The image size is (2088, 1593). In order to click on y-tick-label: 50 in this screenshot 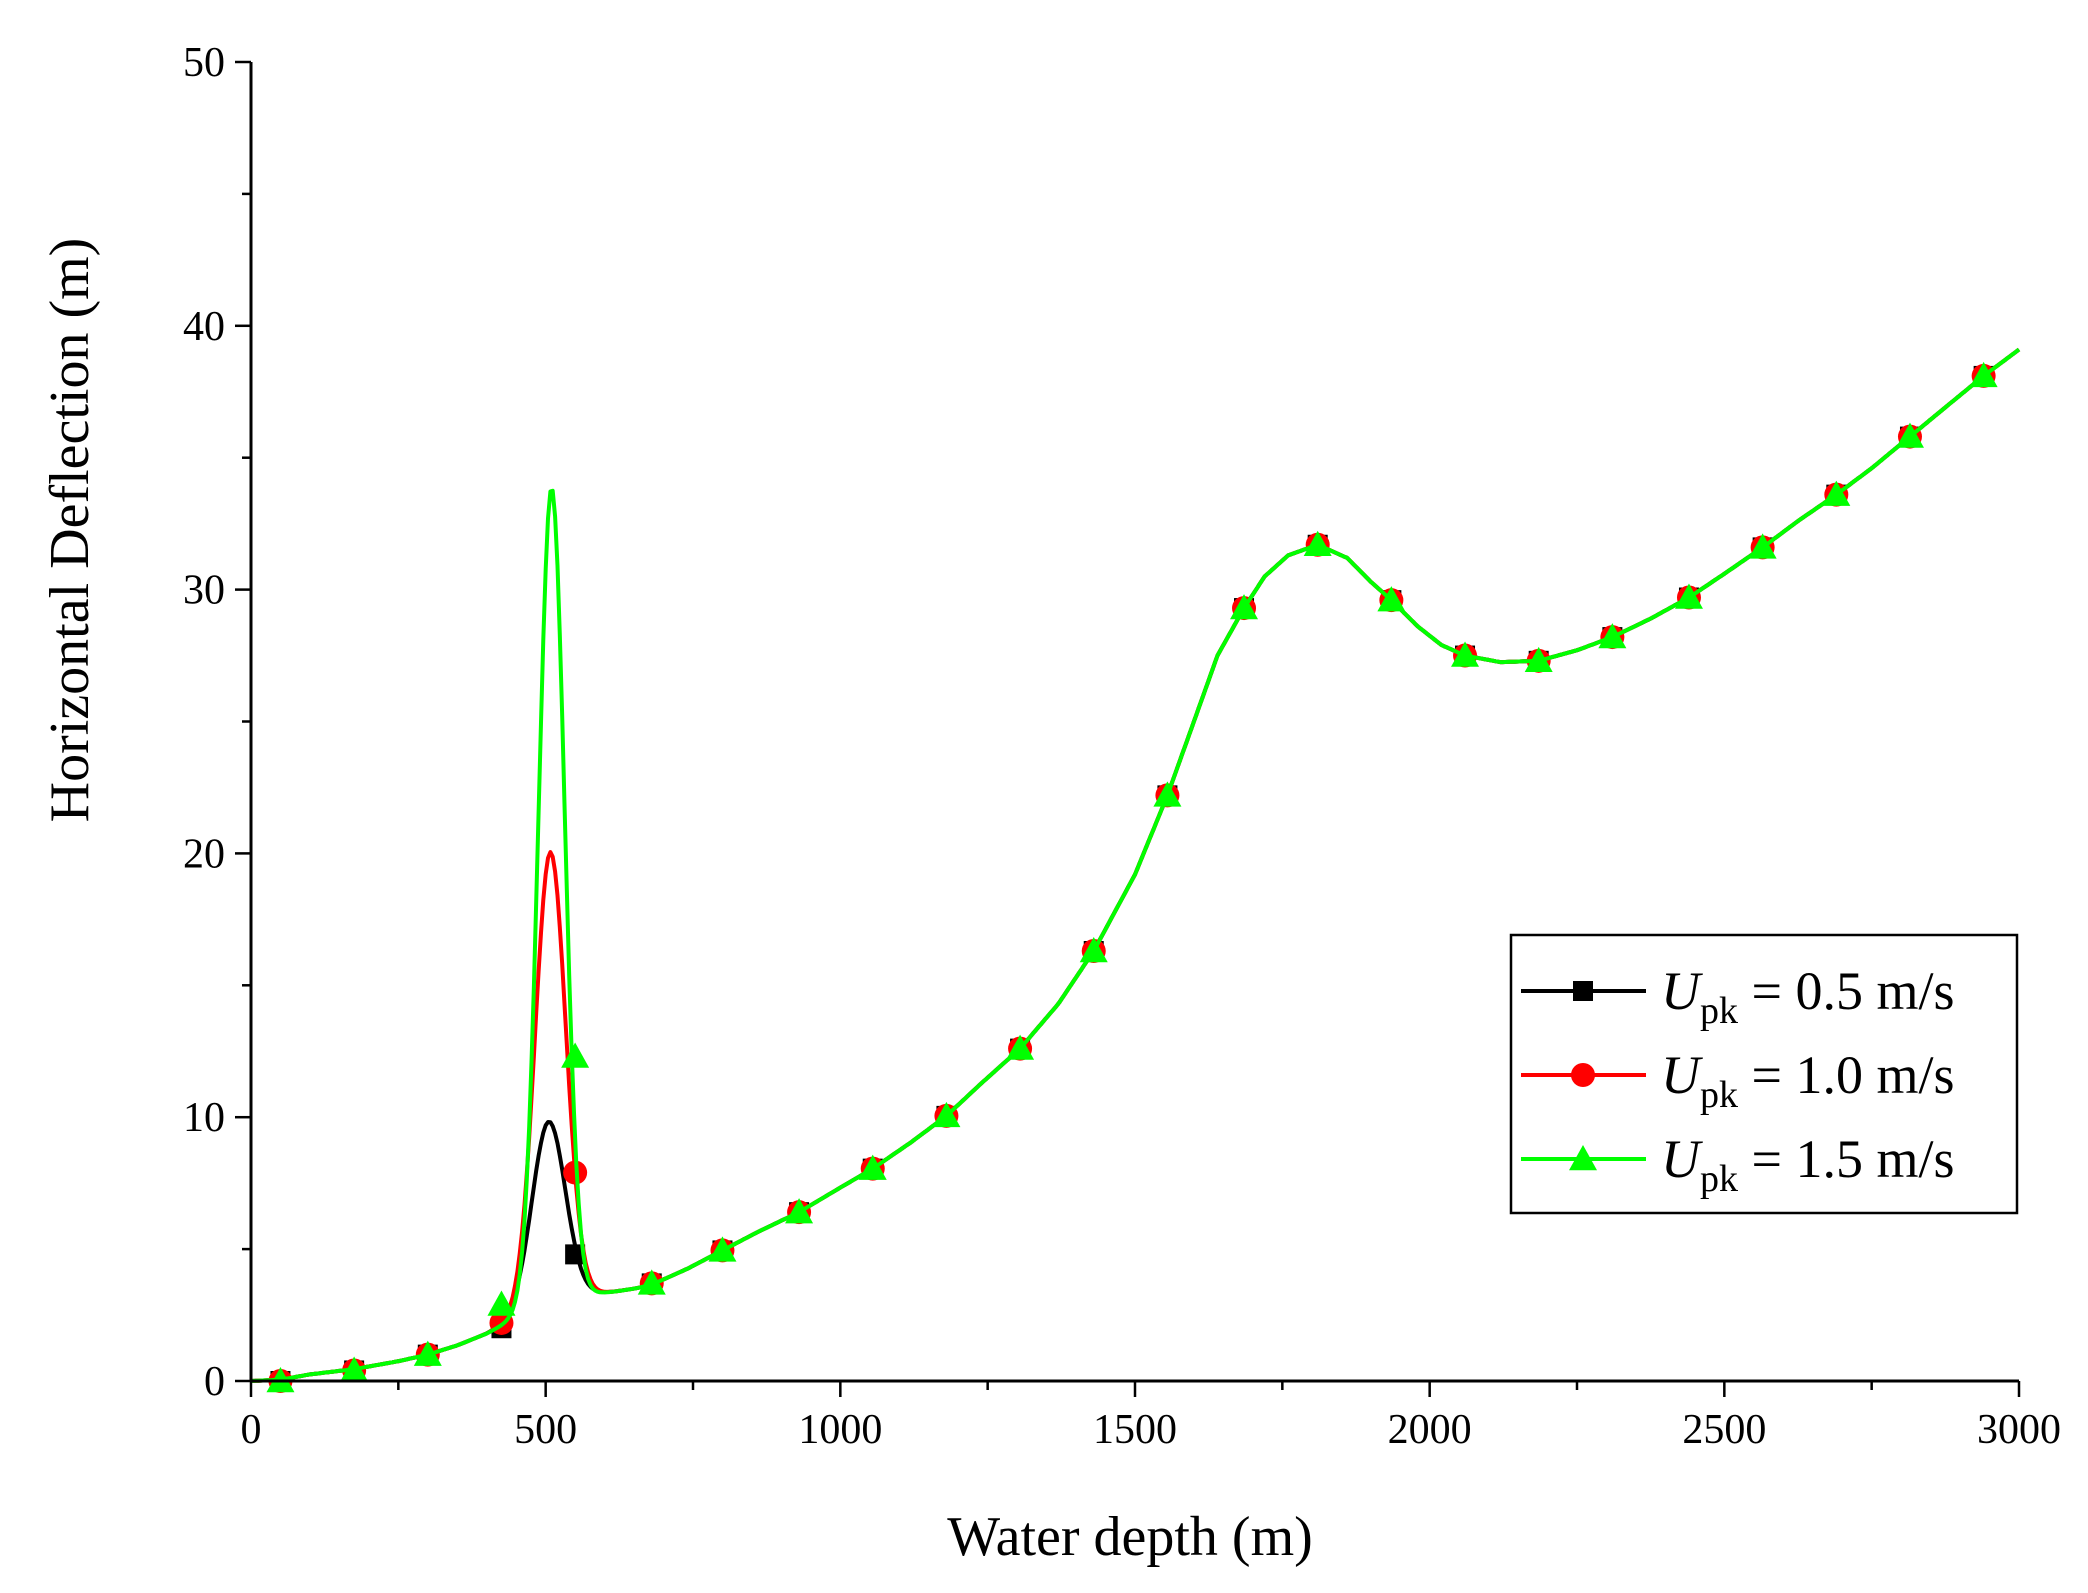, I will do `click(204, 63)`.